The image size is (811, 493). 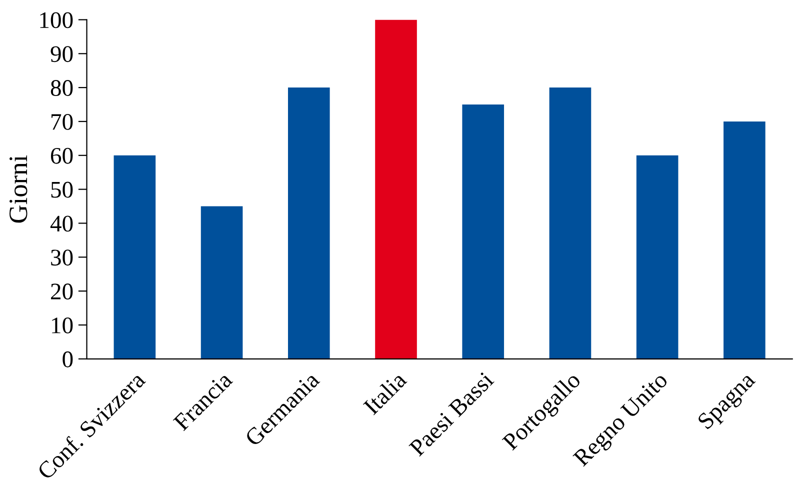 What do you see at coordinates (62, 292) in the screenshot?
I see `y-tick-label: 20` at bounding box center [62, 292].